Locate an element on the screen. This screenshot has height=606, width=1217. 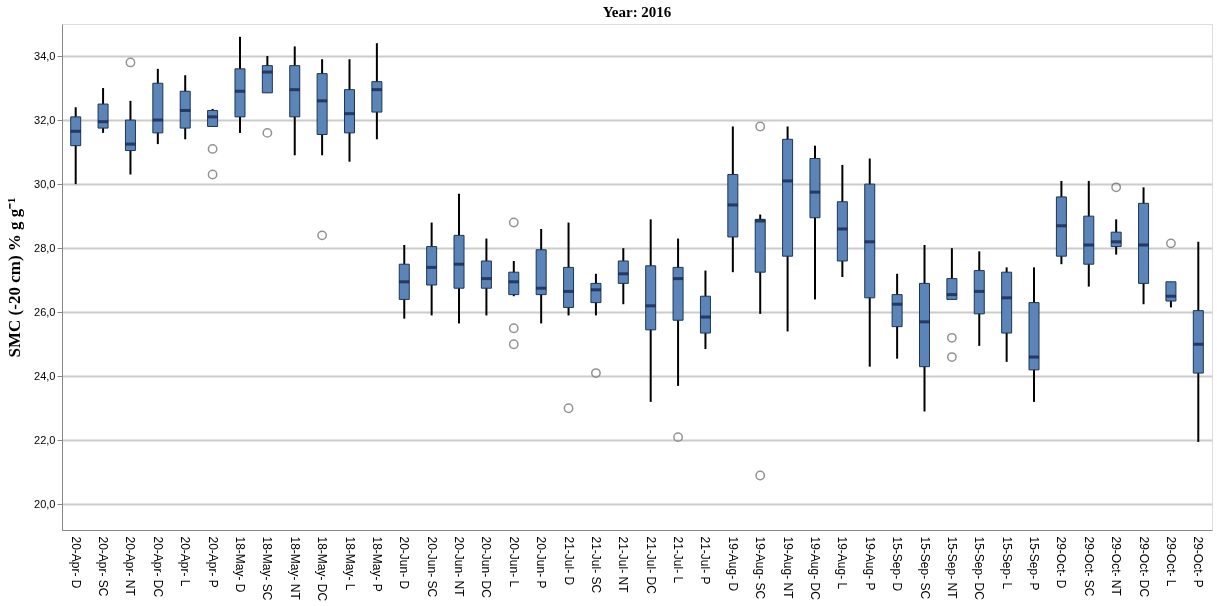
x-tick-label: 20-Apr- NT is located at coordinates (130, 566).